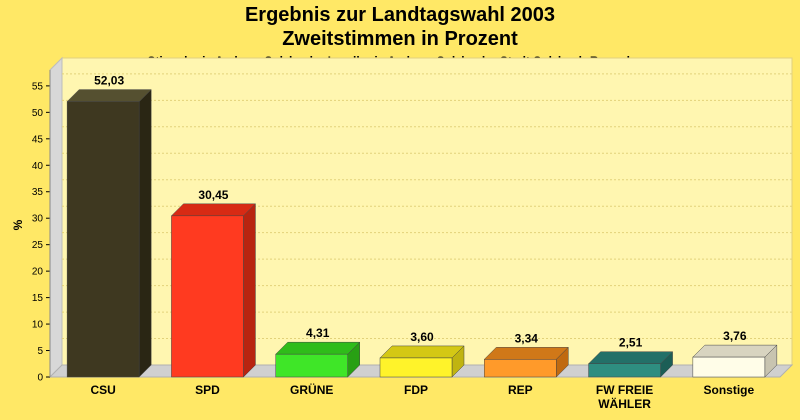  Describe the element at coordinates (422, 337) in the screenshot. I see `data-label: 3,60` at that location.